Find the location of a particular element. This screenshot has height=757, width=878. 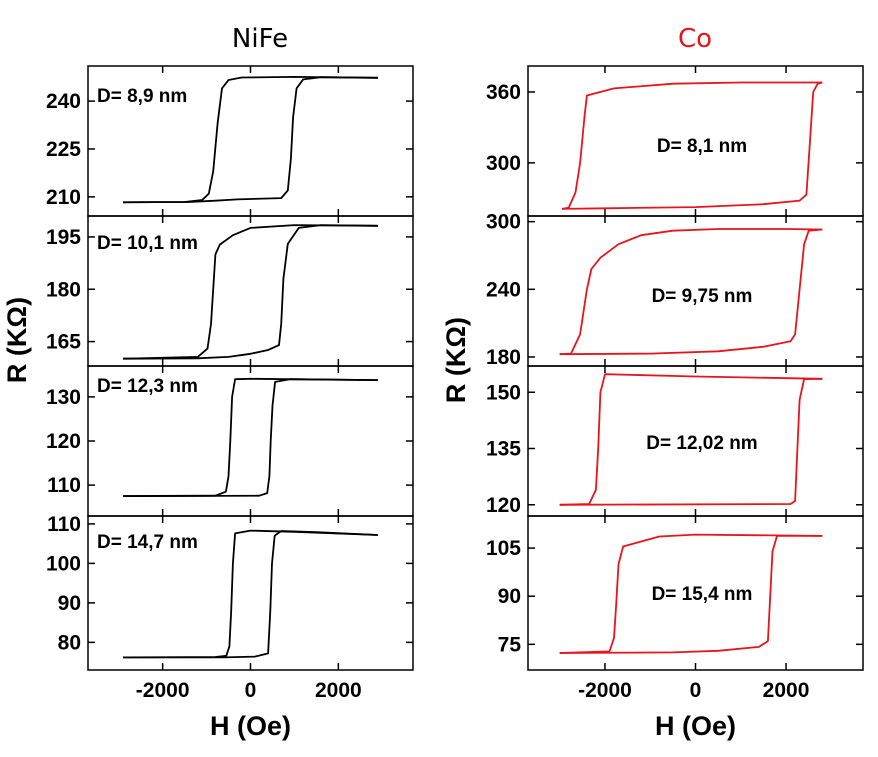

panel: 165 180 195 D= 10,1 nm is located at coordinates (230, 291).